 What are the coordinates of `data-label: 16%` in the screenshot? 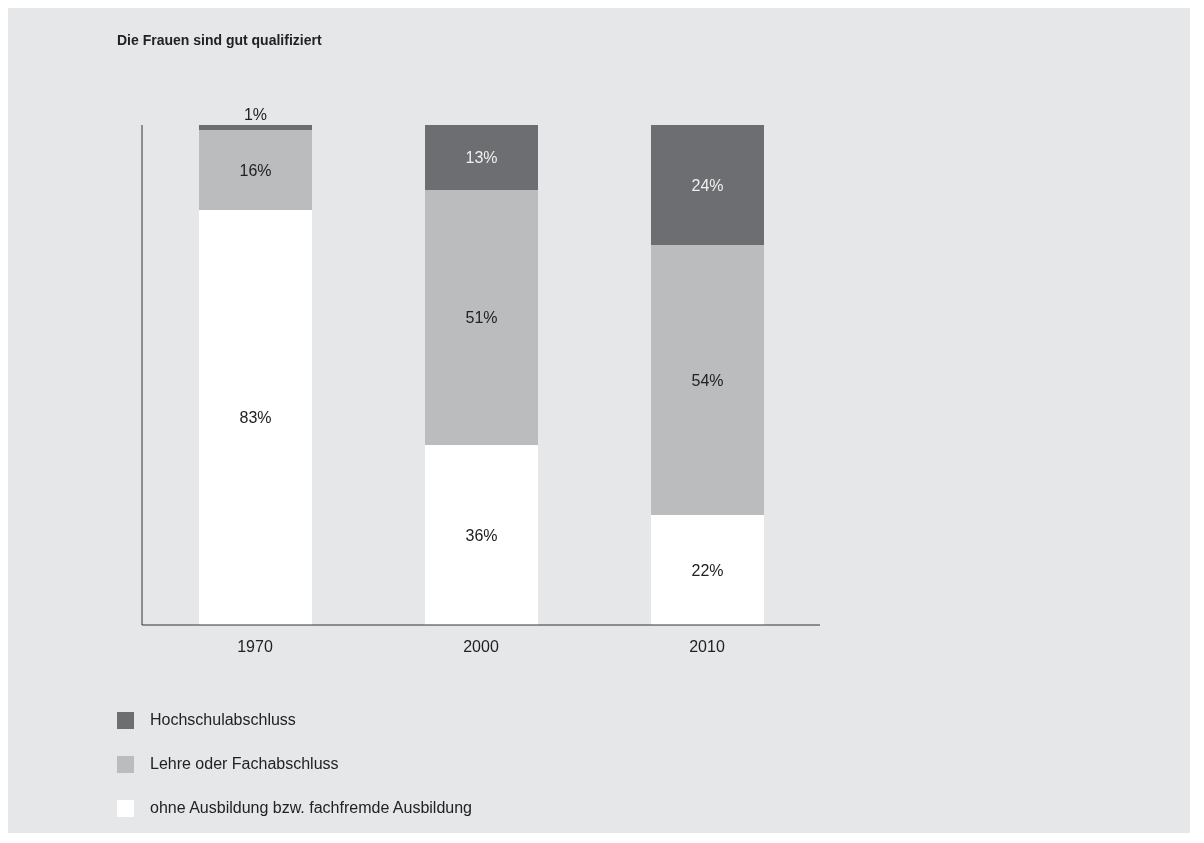 It's located at (255, 170).